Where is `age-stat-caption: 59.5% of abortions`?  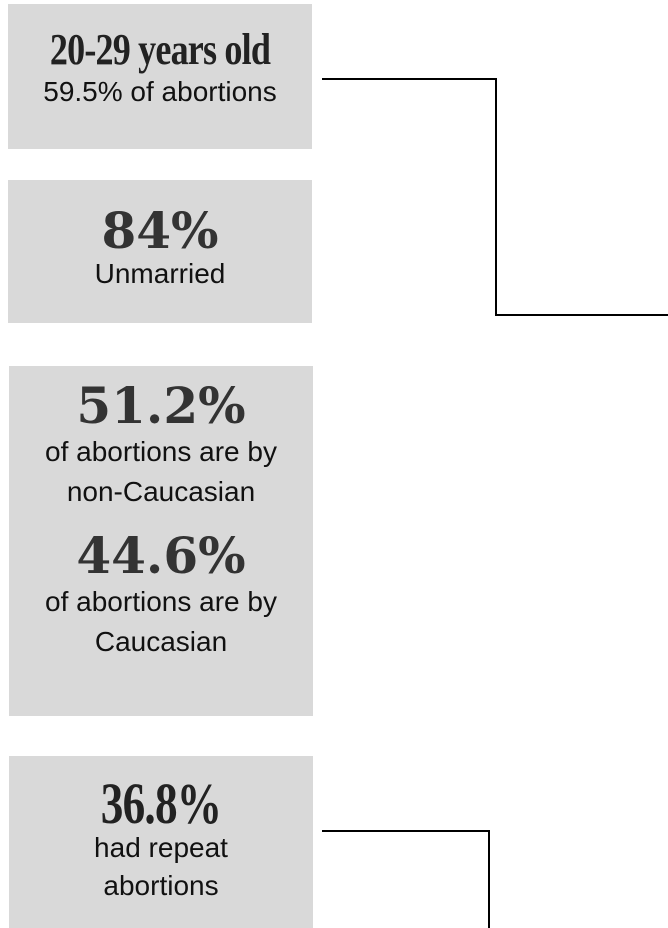
age-stat-caption: 59.5% of abortions is located at coordinates (160, 91).